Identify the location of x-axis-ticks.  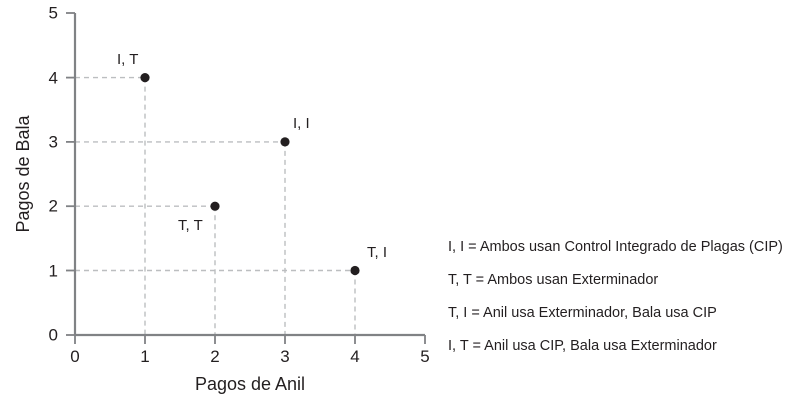
(250, 339).